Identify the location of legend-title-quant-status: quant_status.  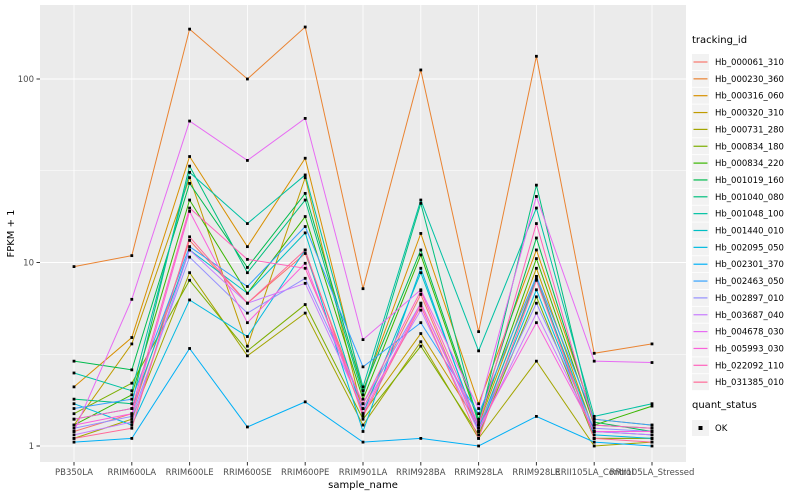
(724, 405).